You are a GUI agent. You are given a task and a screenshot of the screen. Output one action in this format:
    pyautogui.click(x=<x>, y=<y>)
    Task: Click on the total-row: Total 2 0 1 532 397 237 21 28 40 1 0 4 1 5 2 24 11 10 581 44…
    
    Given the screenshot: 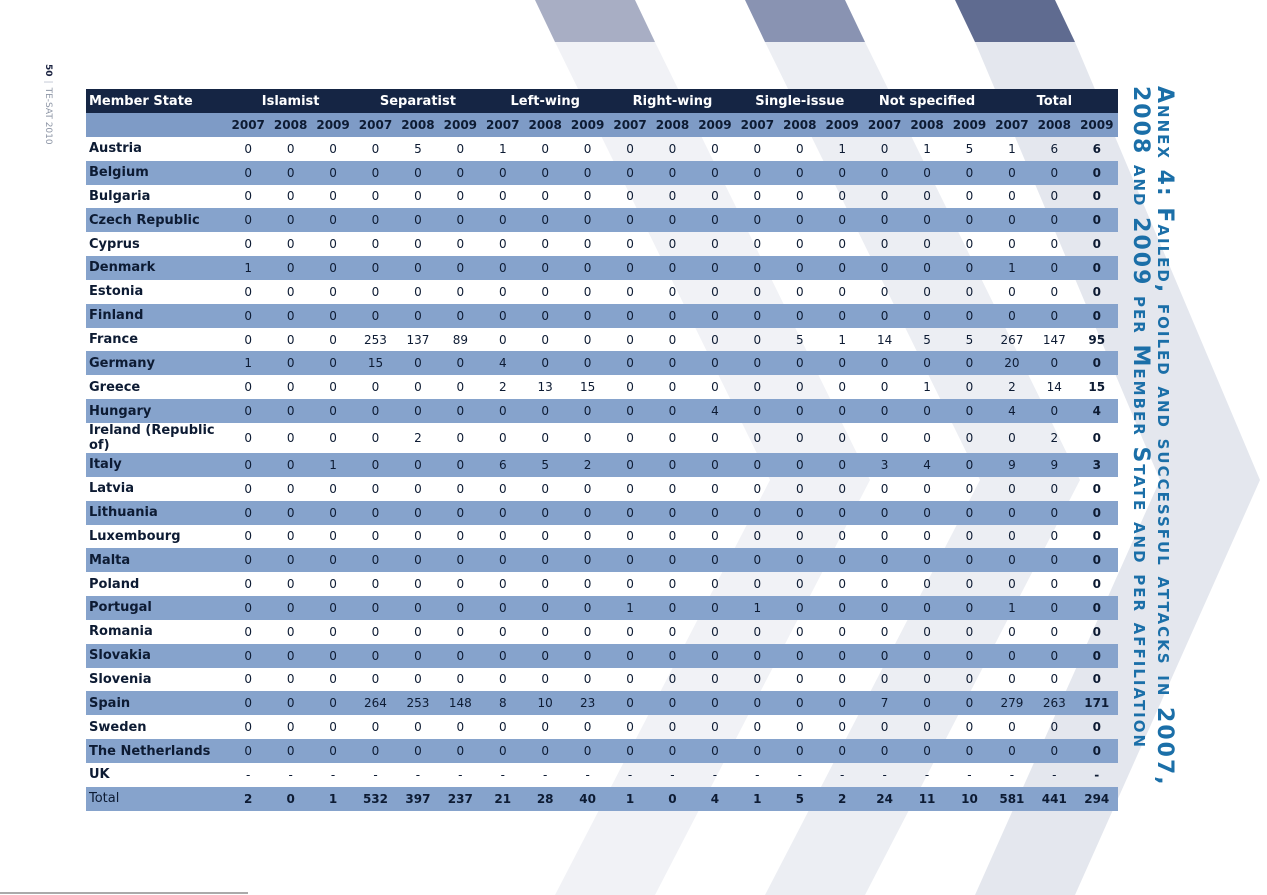 What is the action you would take?
    pyautogui.click(x=602, y=798)
    